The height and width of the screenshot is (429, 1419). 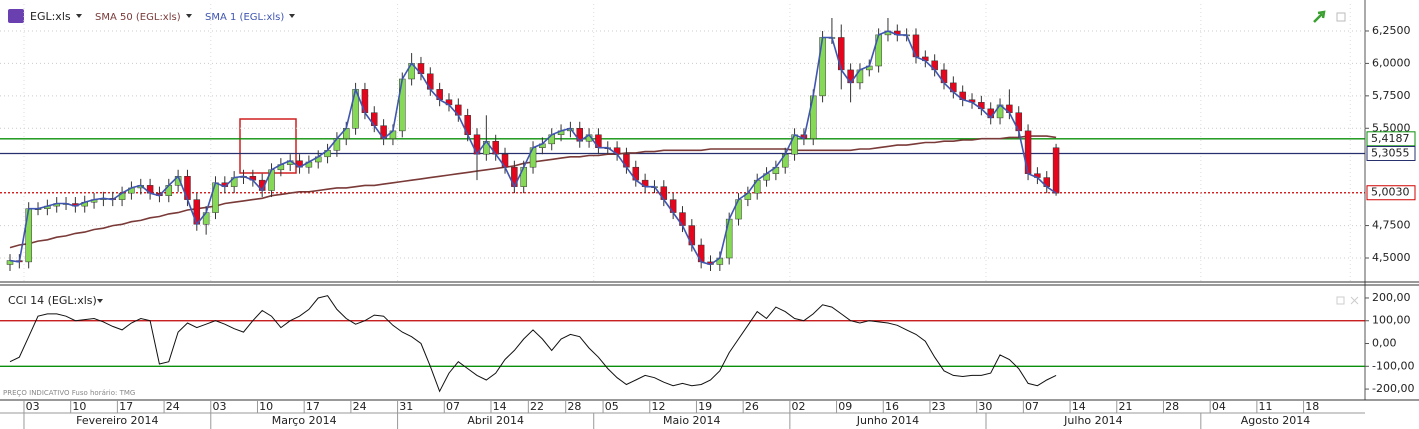 What do you see at coordinates (892, 406) in the screenshot?
I see `x-tick-label: 16` at bounding box center [892, 406].